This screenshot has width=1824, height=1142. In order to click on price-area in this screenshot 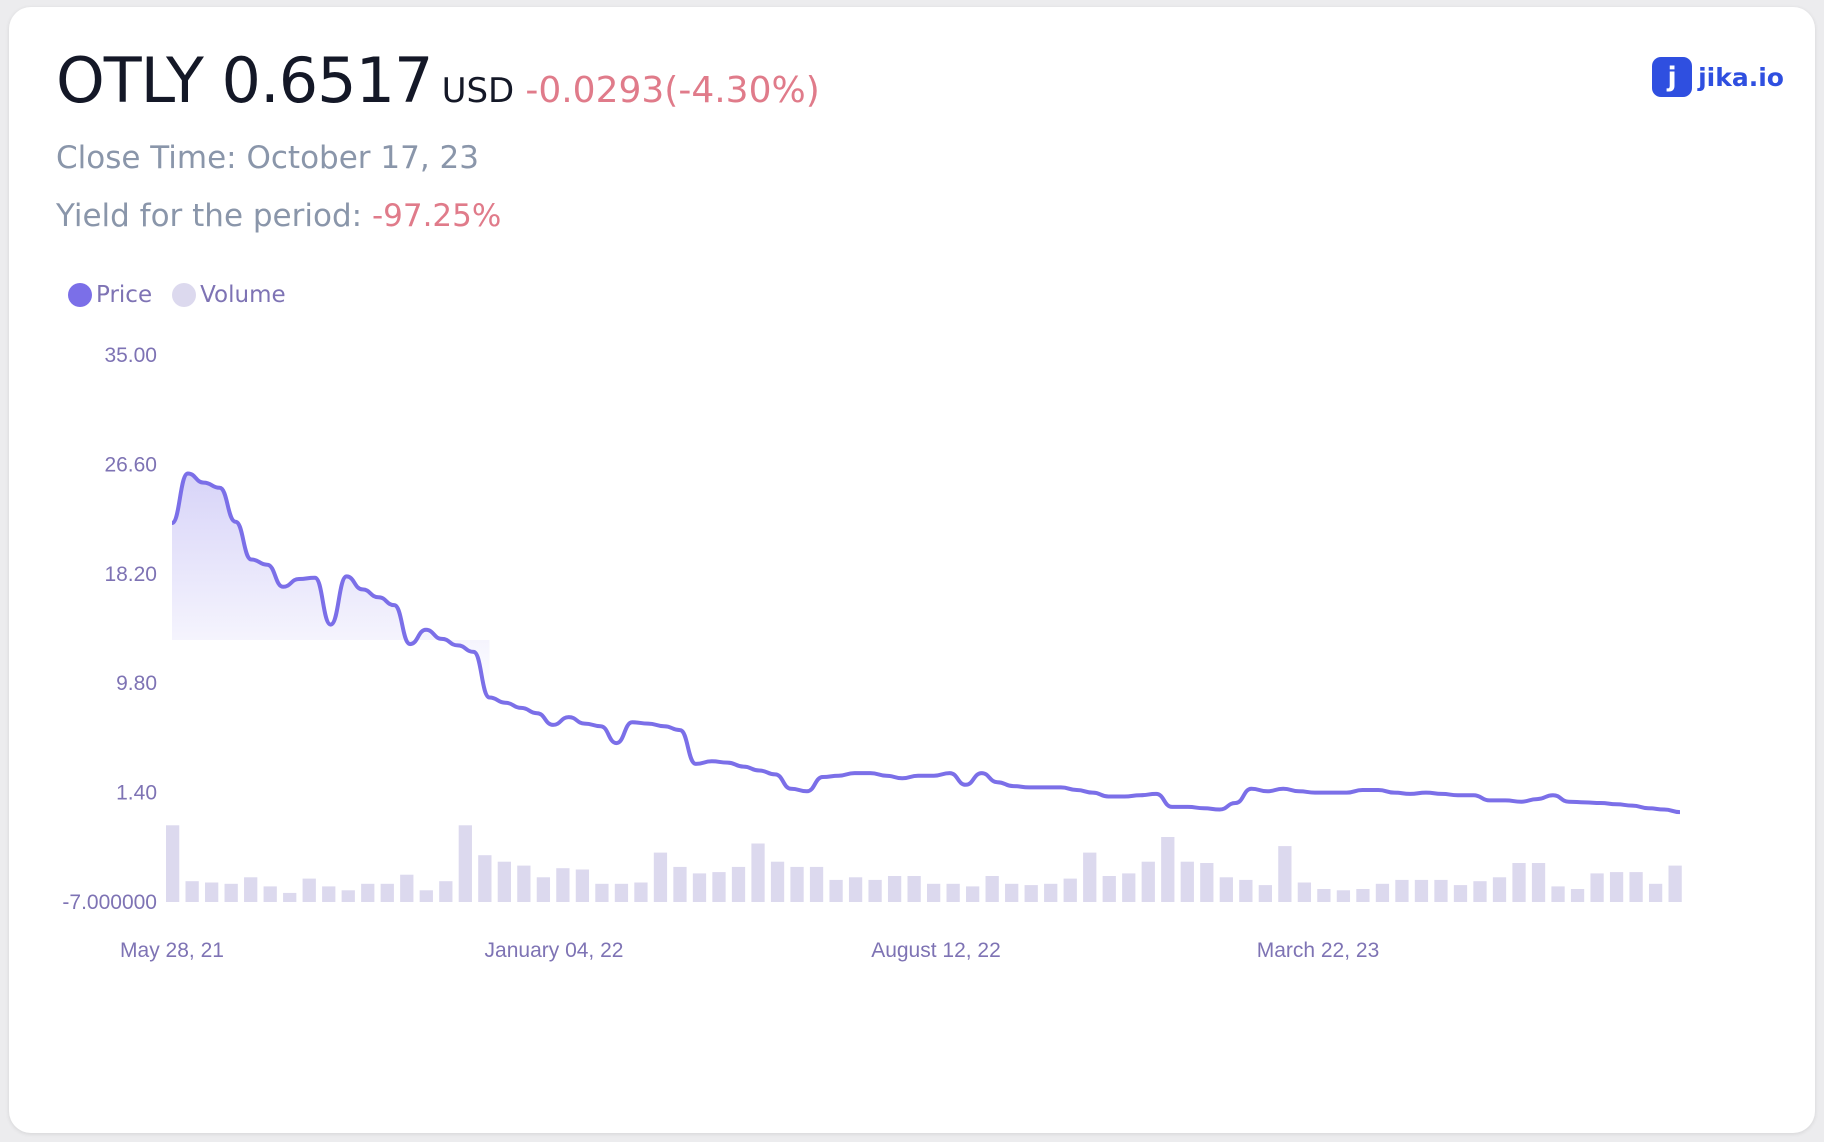, I will do `click(331, 585)`.